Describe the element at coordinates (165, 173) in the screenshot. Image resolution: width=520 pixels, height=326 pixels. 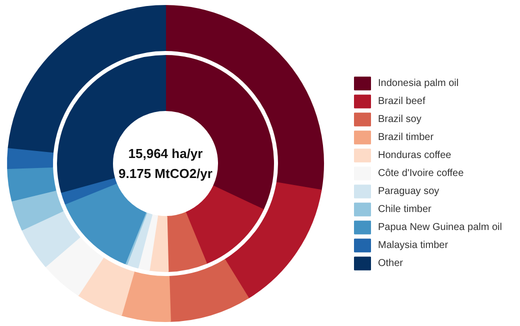
I see `text: 9.175 MtCO2/yr` at that location.